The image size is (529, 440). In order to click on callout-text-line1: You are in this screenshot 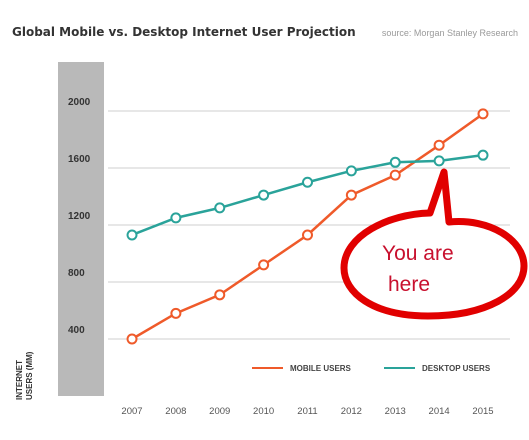, I will do `click(418, 253)`.